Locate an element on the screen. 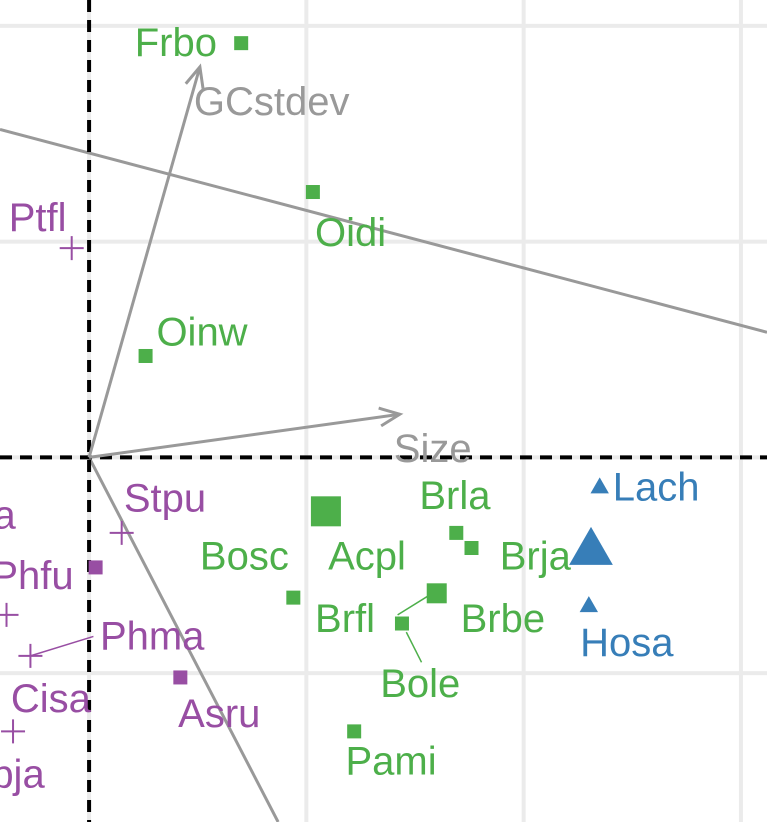 This screenshot has width=767, height=822. vector-gcstdev is located at coordinates (144, 262).